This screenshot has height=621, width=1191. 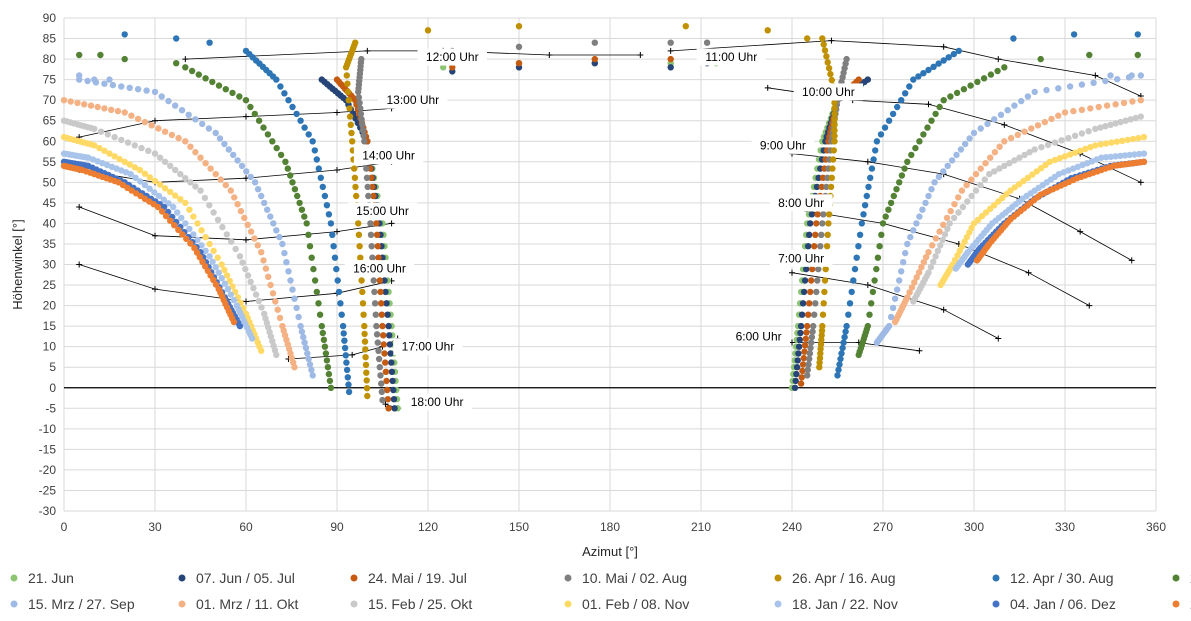 I want to click on x-tick-label: 240, so click(x=792, y=527).